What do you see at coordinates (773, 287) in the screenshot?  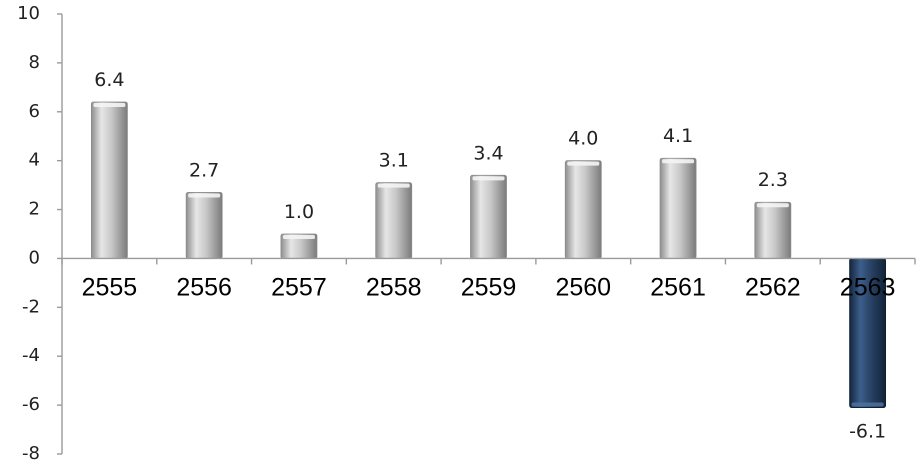 I see `category-label: 2562` at bounding box center [773, 287].